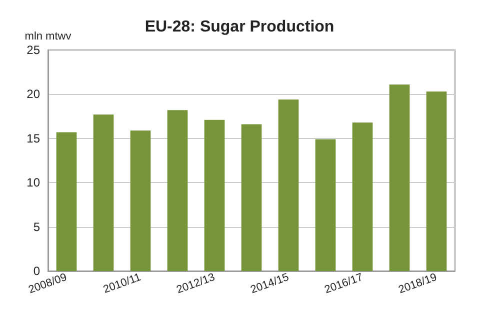 The height and width of the screenshot is (323, 479). What do you see at coordinates (36, 227) in the screenshot?
I see `y-tick-label: 5` at bounding box center [36, 227].